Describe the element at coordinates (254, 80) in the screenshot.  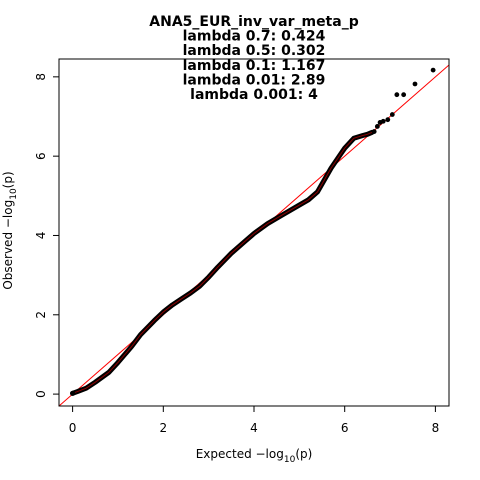
I see `title-line: lambda 0.01: 2.89` at that location.